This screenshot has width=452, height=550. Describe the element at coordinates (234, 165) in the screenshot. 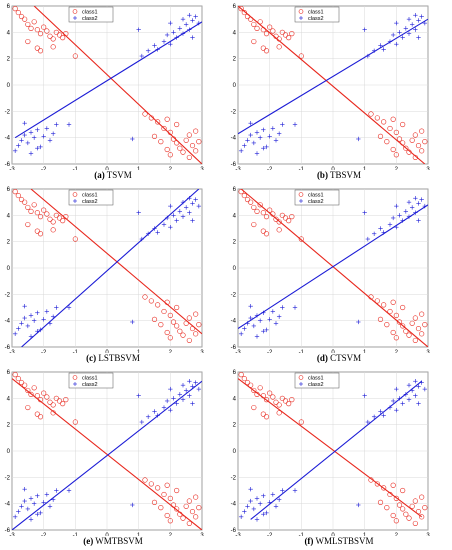

I see `y-tick-label: -6` at that location.